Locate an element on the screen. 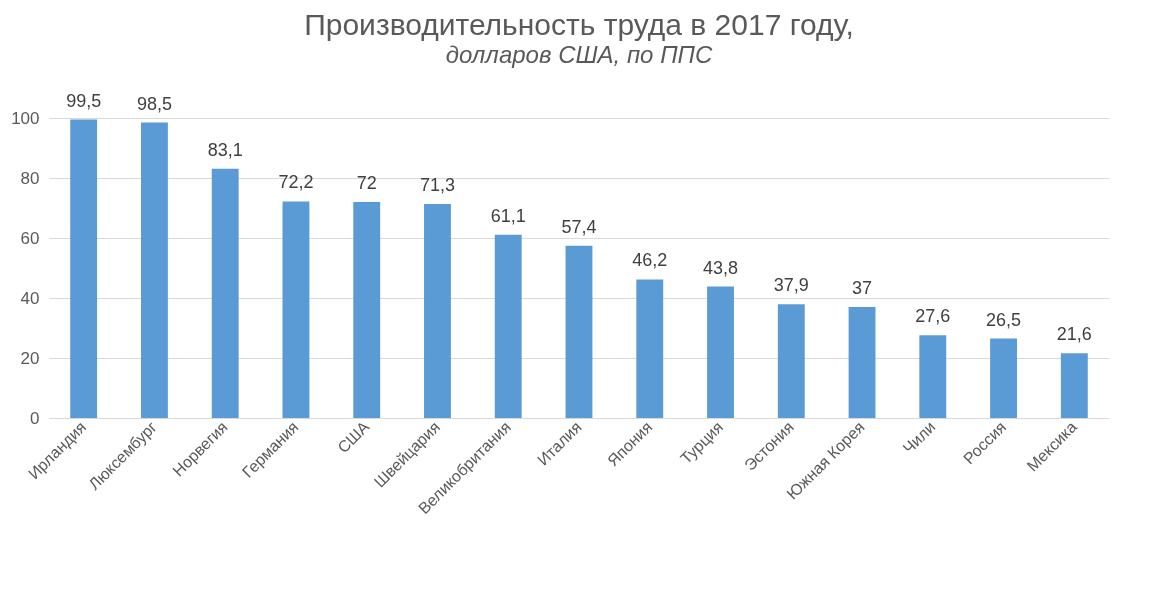 The height and width of the screenshot is (612, 1153). y-tick-label: 0 is located at coordinates (35, 418).